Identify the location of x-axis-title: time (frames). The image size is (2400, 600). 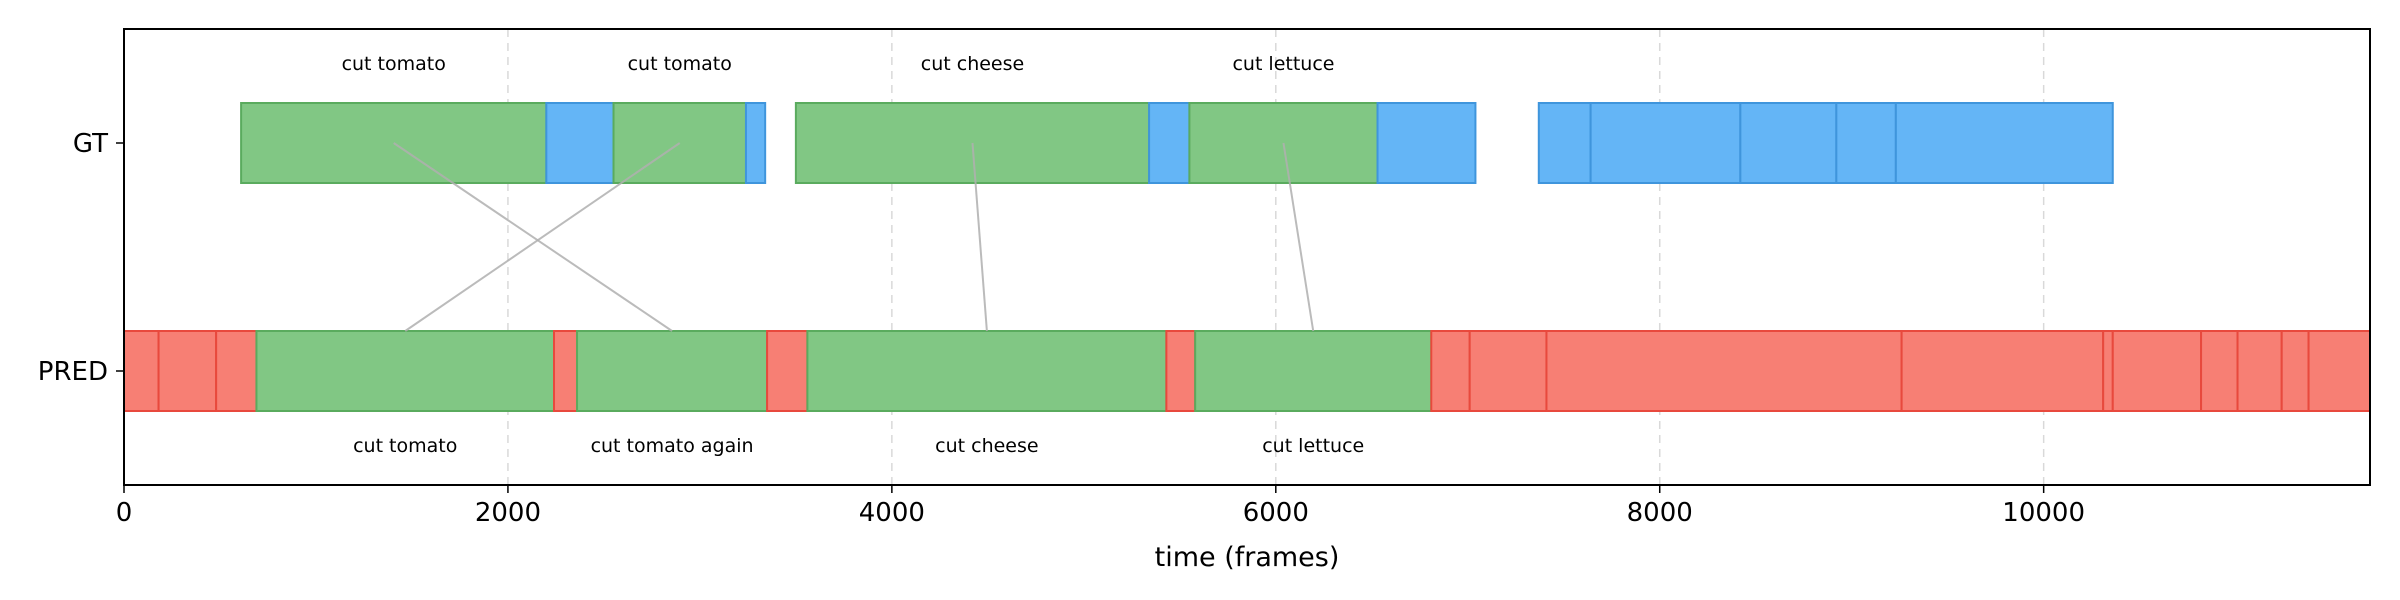
(1247, 557).